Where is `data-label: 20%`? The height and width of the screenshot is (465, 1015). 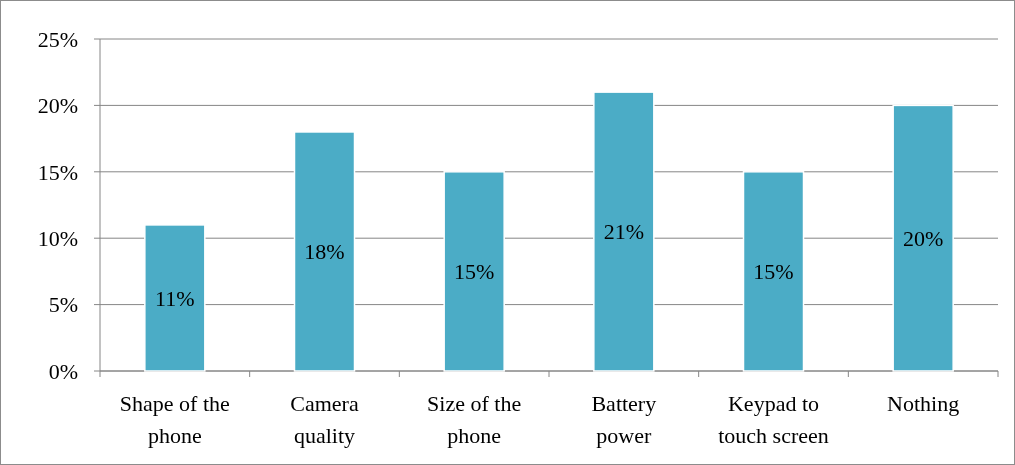
data-label: 20% is located at coordinates (923, 238).